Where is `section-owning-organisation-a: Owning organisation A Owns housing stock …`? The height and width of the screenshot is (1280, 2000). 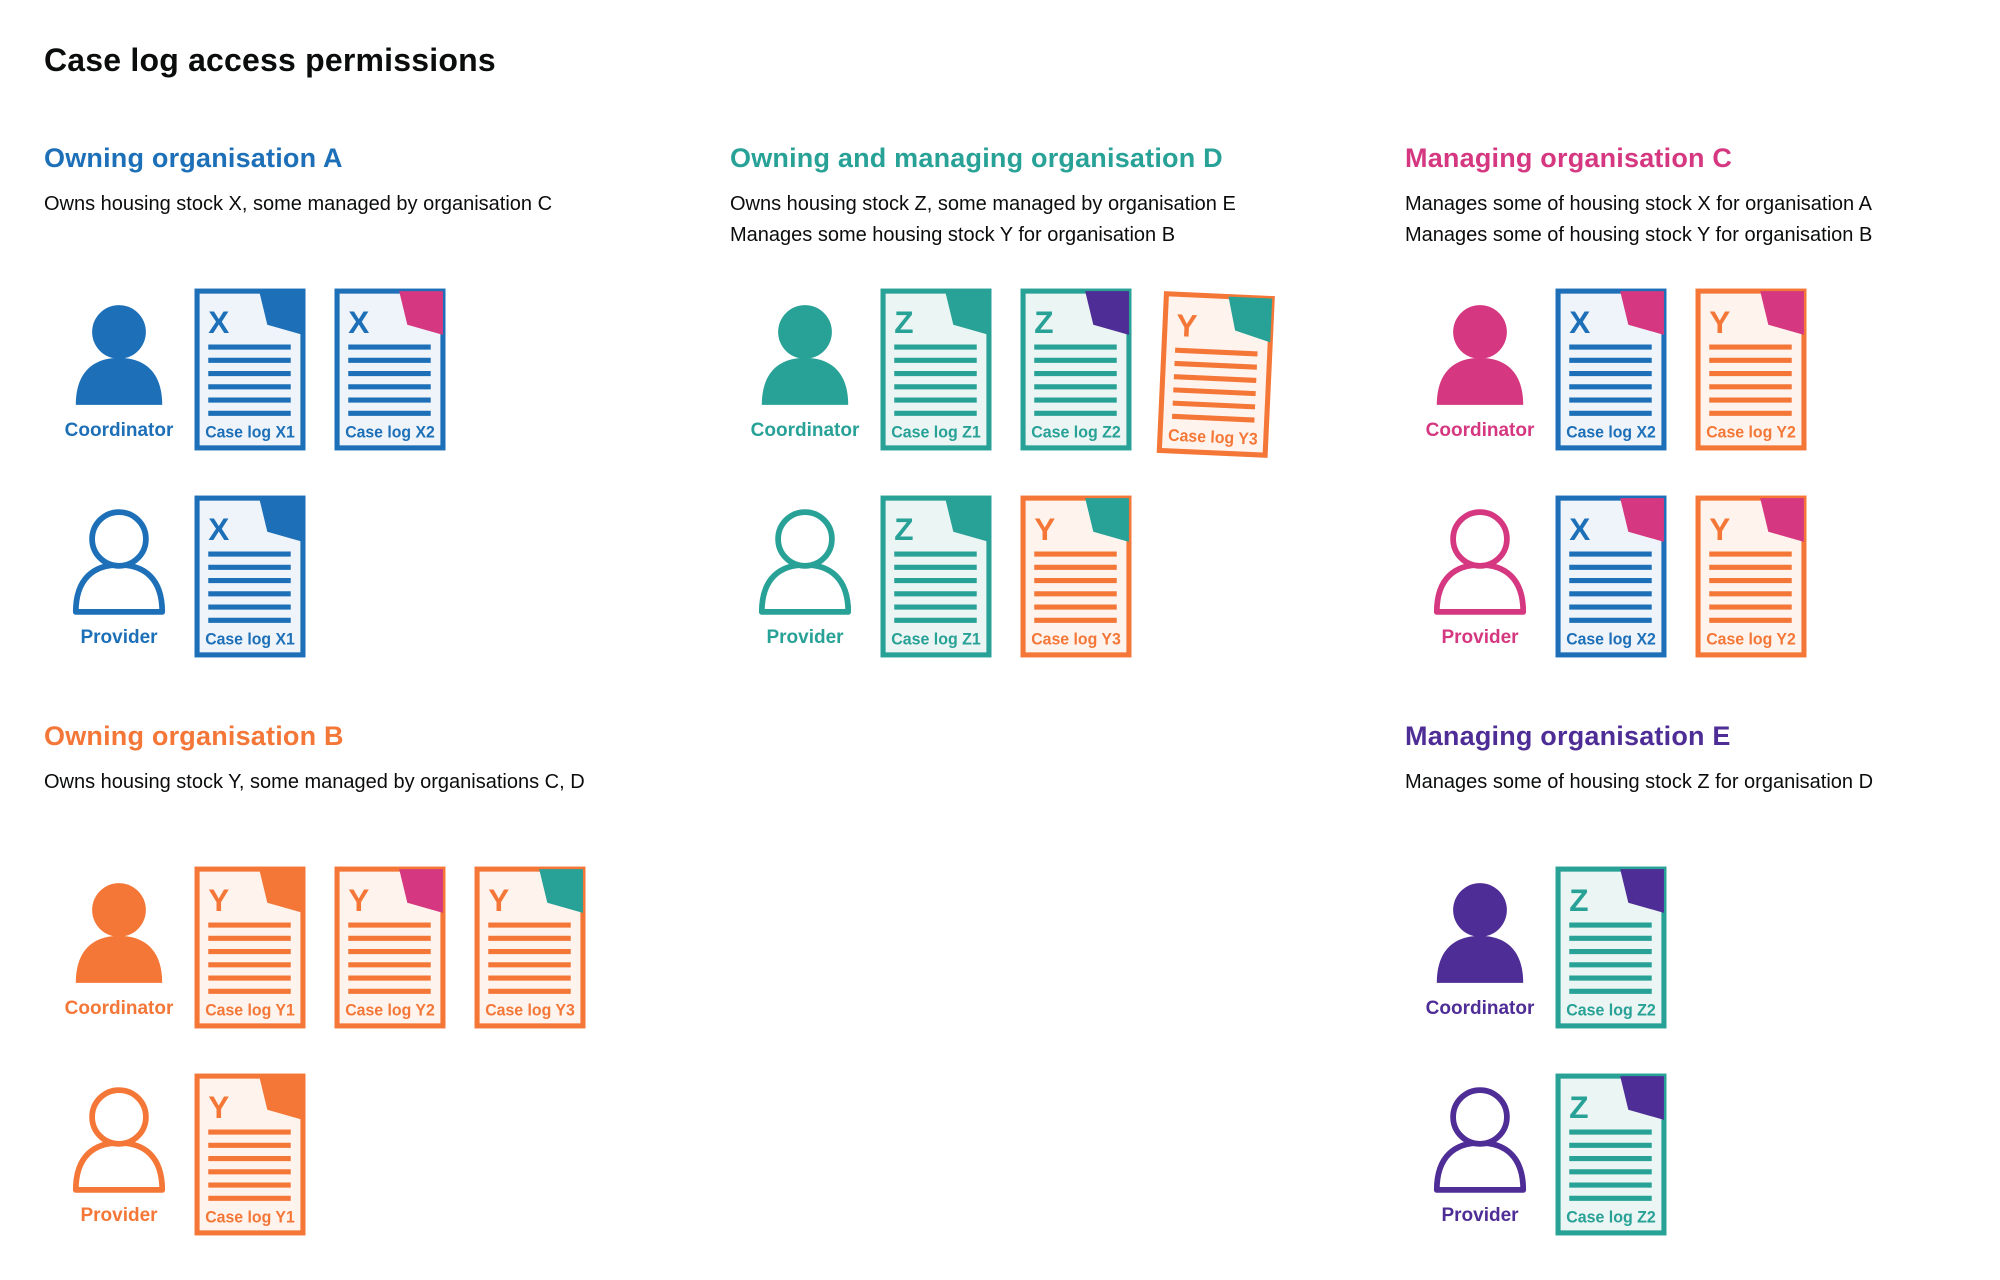 section-owning-organisation-a: Owning organisation A Owns housing stock … is located at coordinates (387, 422).